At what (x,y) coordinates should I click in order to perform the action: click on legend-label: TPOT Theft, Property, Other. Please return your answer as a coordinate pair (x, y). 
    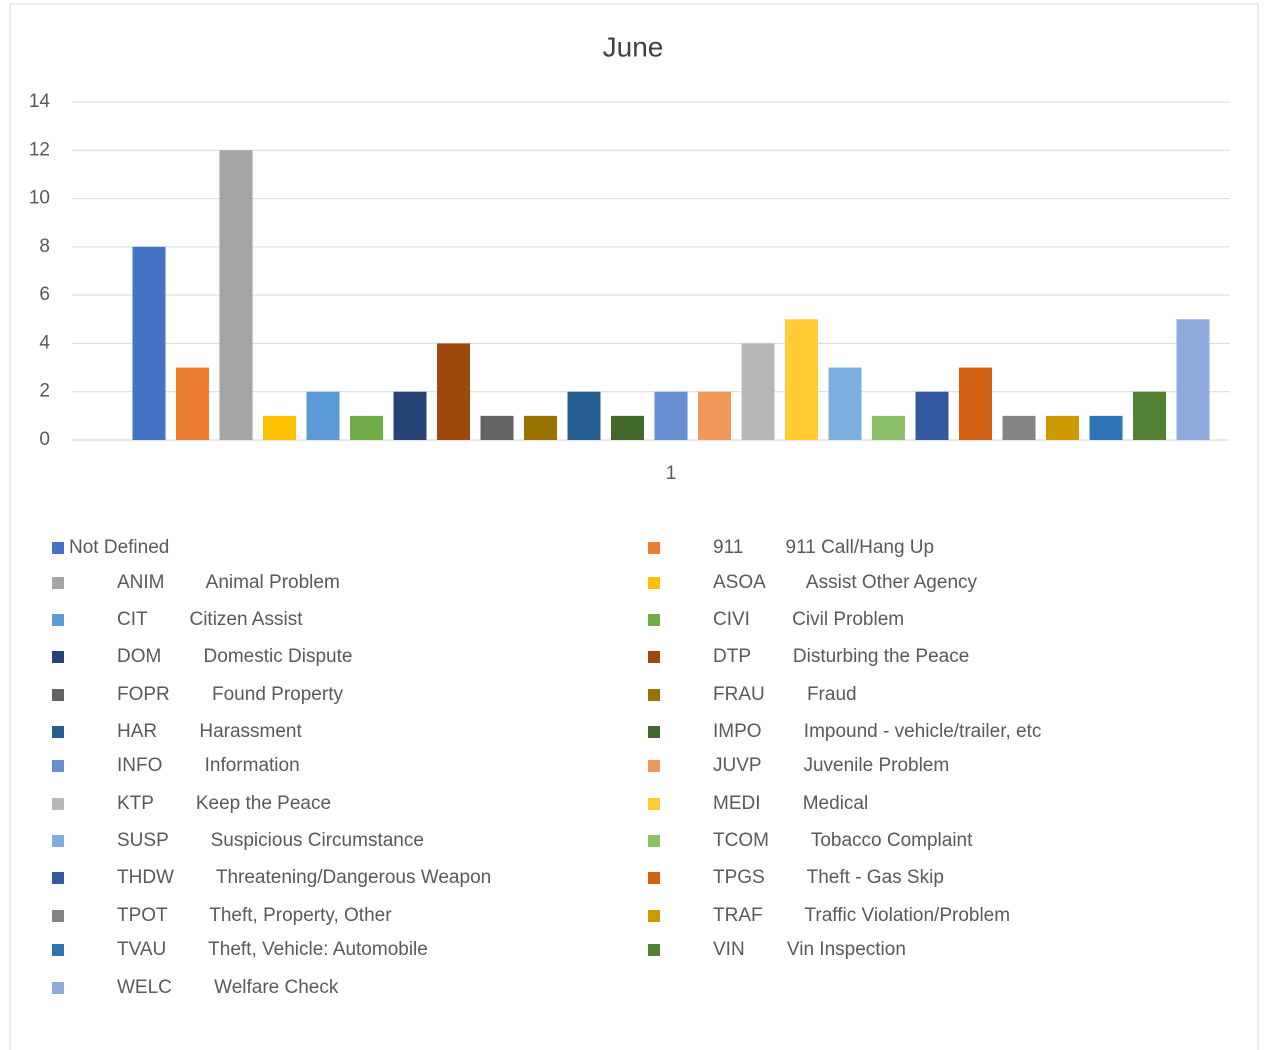
    Looking at the image, I should click on (254, 915).